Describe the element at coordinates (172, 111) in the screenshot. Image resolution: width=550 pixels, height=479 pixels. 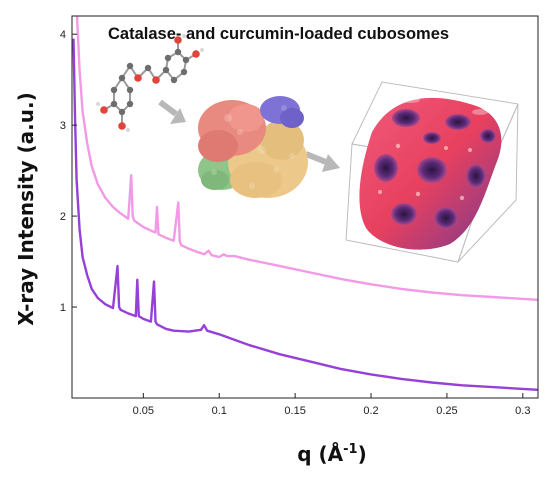
I see `arrow-molecule-to-protein-icon` at that location.